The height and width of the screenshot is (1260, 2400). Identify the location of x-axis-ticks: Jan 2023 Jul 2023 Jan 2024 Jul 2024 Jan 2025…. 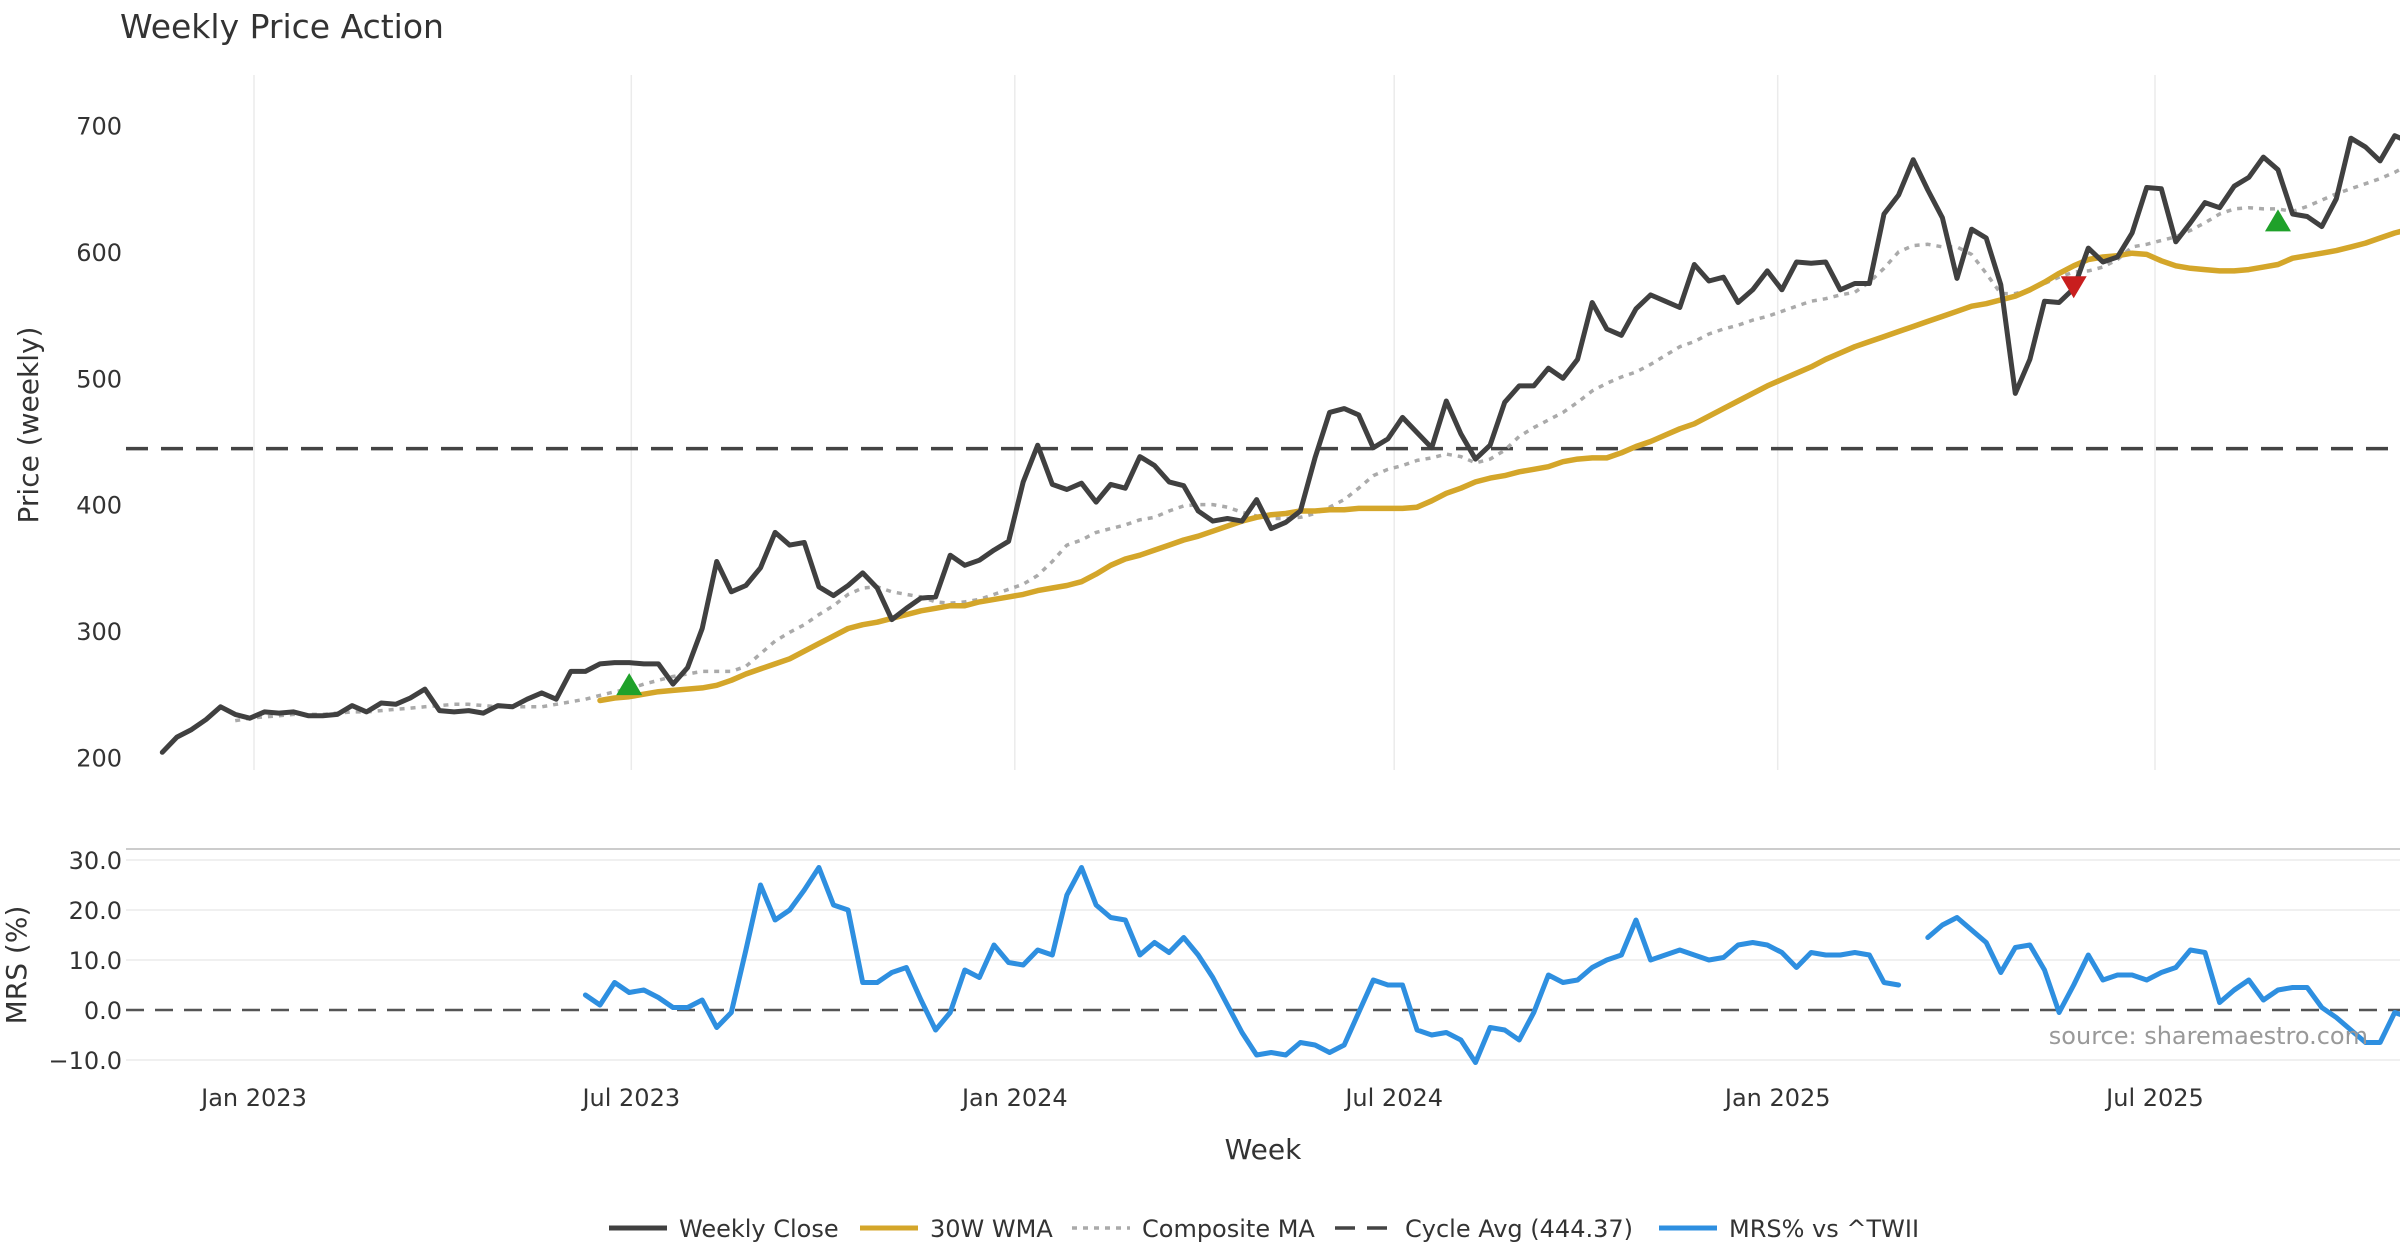
(1201, 1098).